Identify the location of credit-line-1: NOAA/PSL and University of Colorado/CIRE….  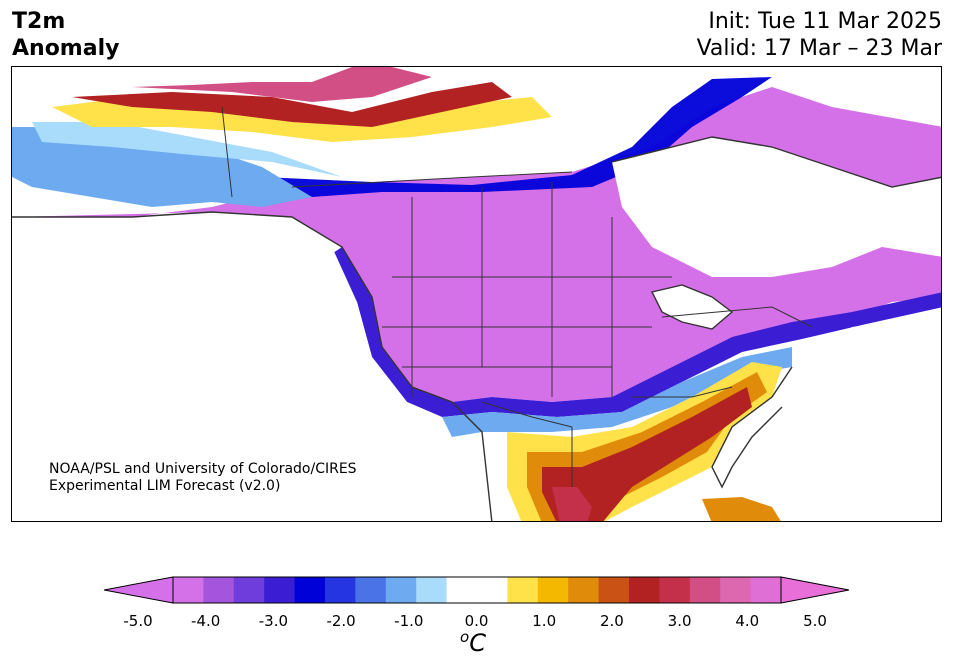
(203, 469).